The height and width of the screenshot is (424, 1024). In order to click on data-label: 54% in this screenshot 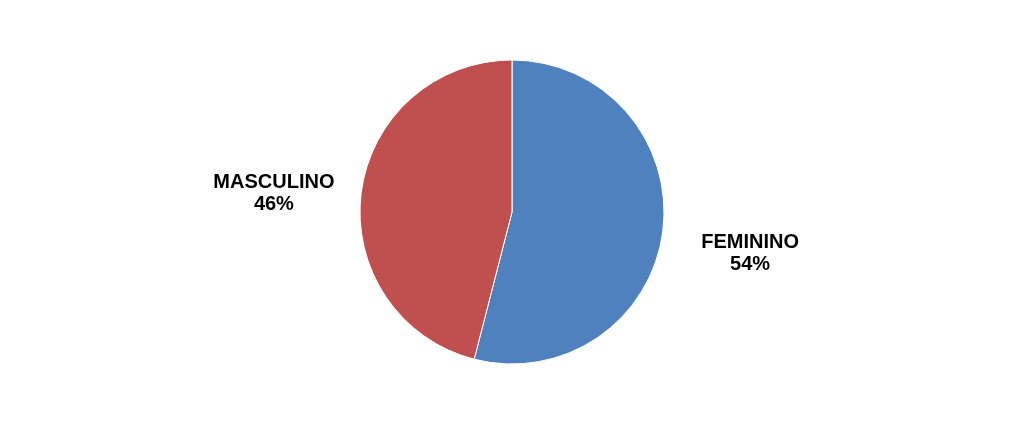, I will do `click(750, 263)`.